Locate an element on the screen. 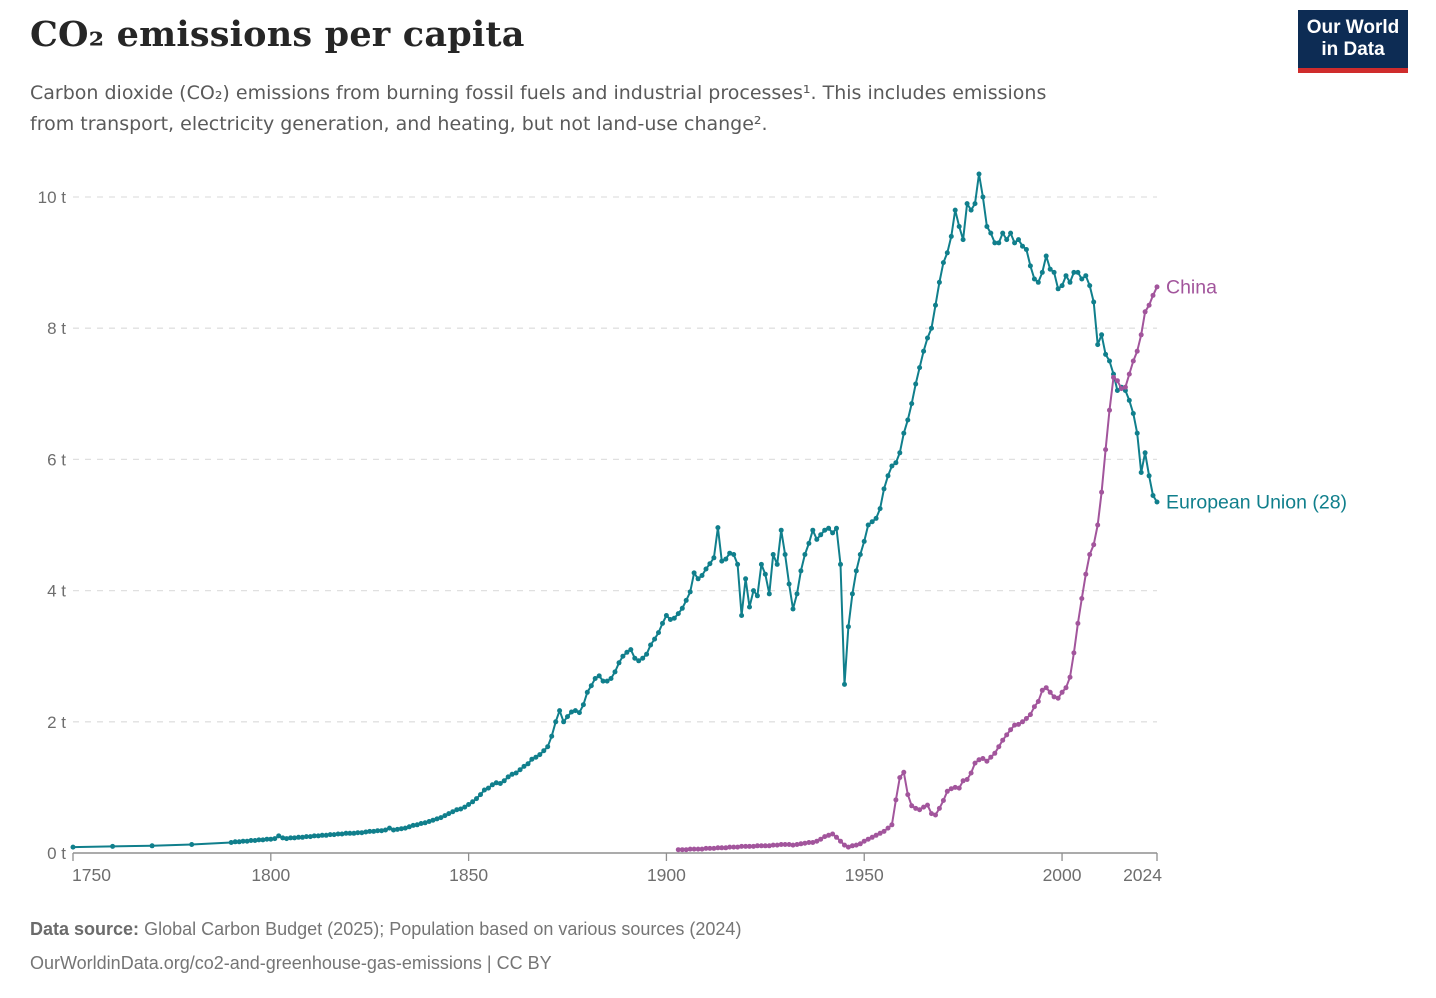  point-european-union-28-1900 is located at coordinates (666, 615).